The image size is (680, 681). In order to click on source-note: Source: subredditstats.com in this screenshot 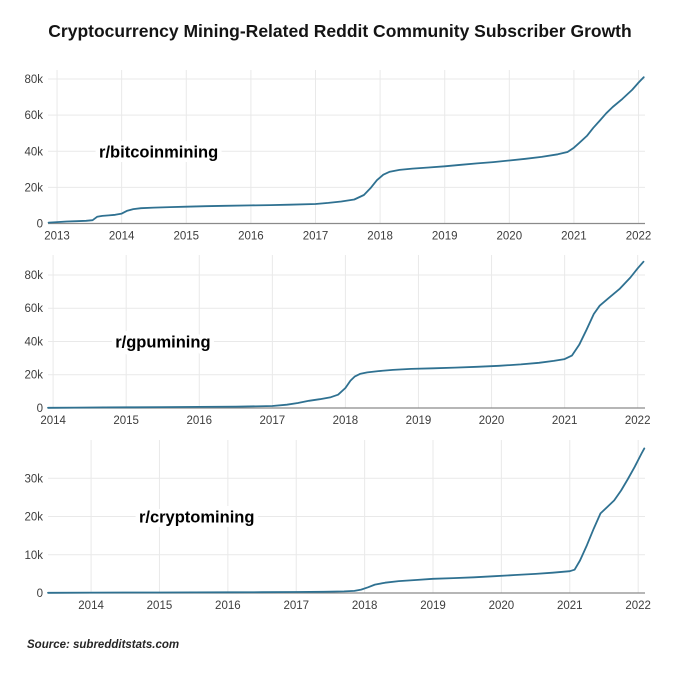, I will do `click(103, 645)`.